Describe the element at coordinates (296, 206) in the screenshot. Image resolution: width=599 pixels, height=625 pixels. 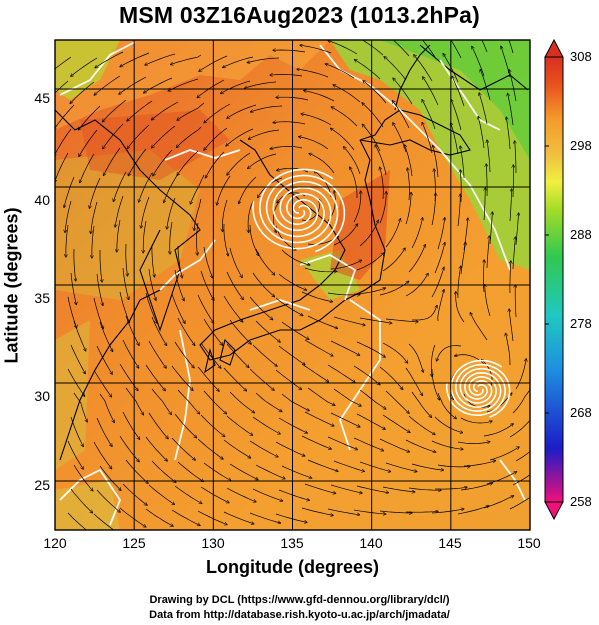
I see `cyclone-center-north-spiral` at that location.